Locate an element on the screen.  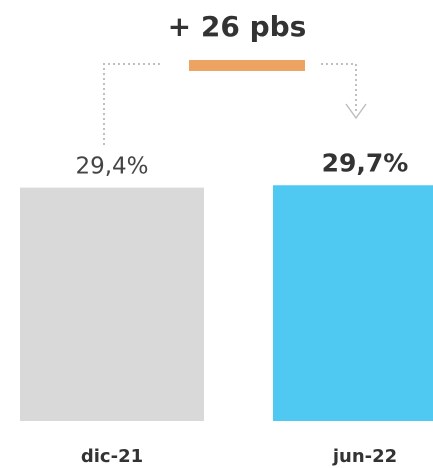
connector-right-line is located at coordinates (339, 87).